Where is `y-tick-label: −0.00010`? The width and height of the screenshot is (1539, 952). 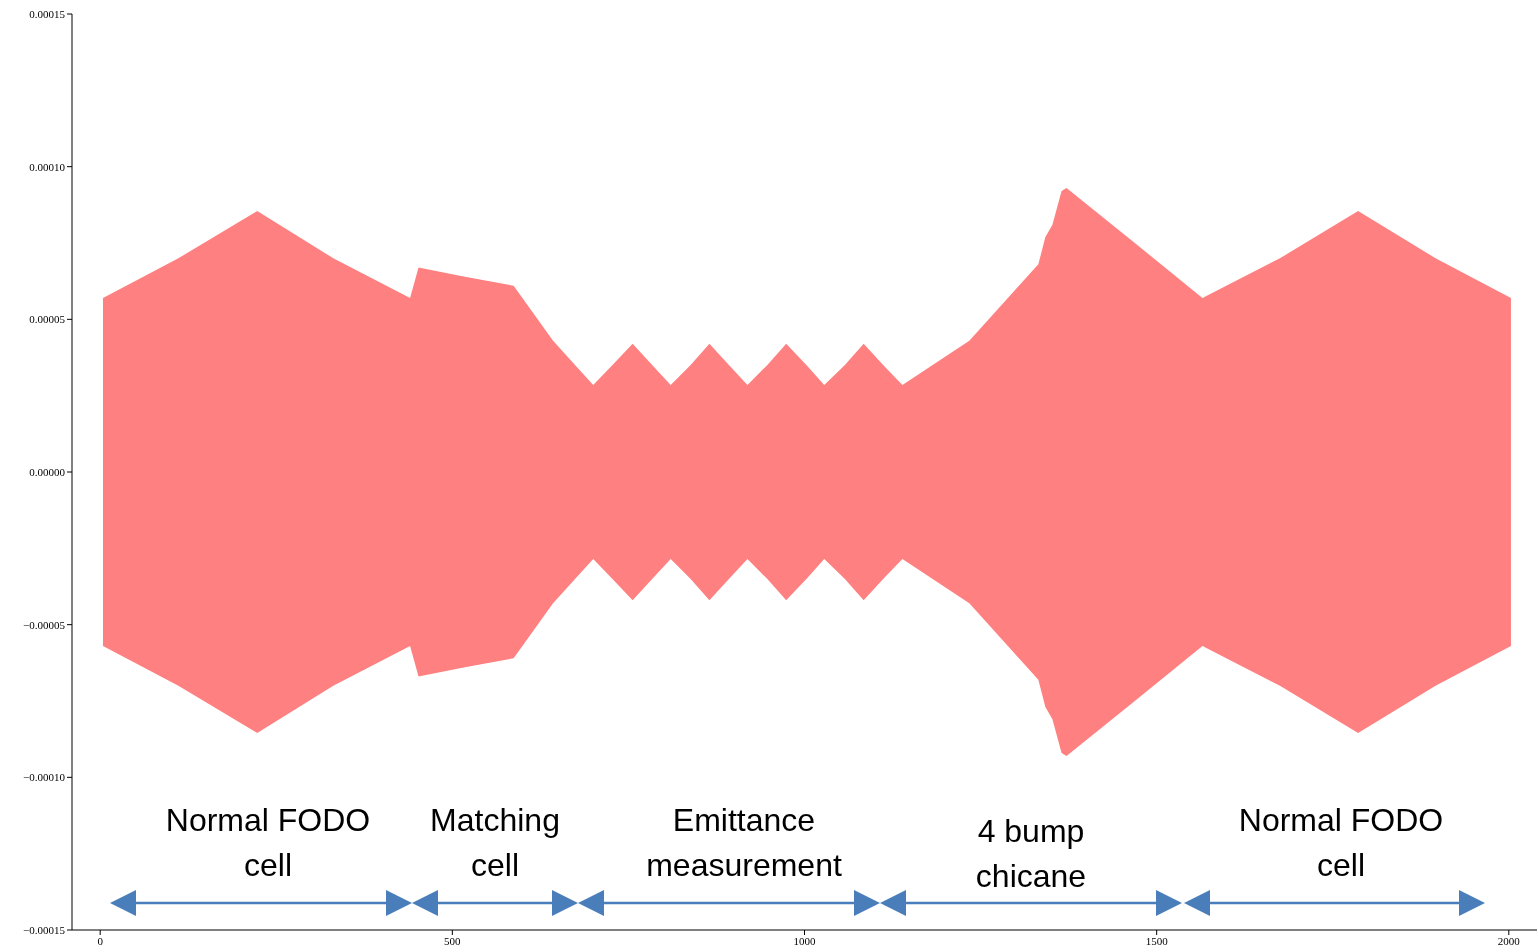 y-tick-label: −0.00010 is located at coordinates (44, 777).